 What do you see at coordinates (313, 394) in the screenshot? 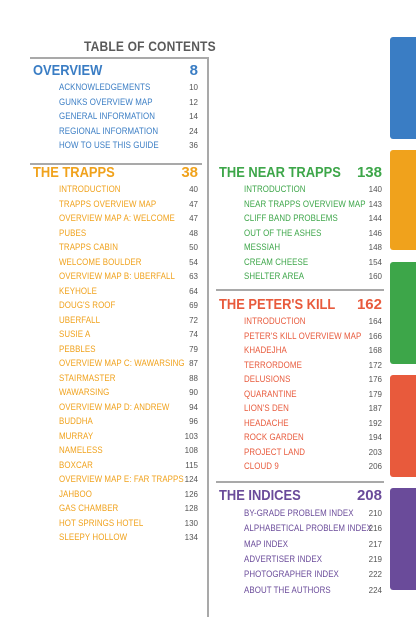
I see `toc-entry: QUARANTINE 179` at bounding box center [313, 394].